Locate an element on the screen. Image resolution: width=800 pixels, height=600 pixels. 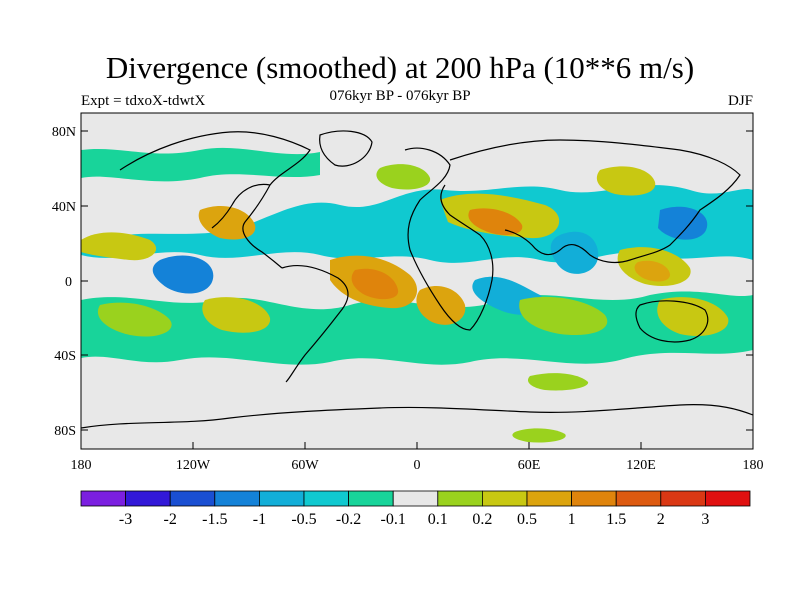
field-positive-north-atl is located at coordinates (403, 177).